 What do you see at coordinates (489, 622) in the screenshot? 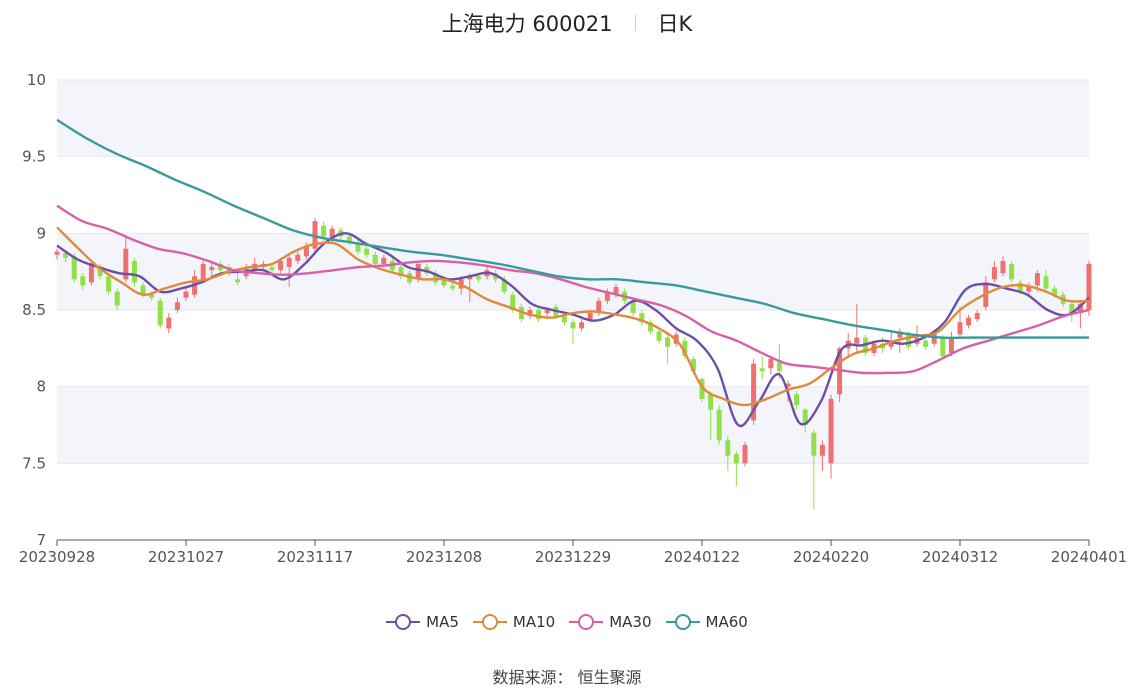
I see `legend-swatch-ma10` at bounding box center [489, 622].